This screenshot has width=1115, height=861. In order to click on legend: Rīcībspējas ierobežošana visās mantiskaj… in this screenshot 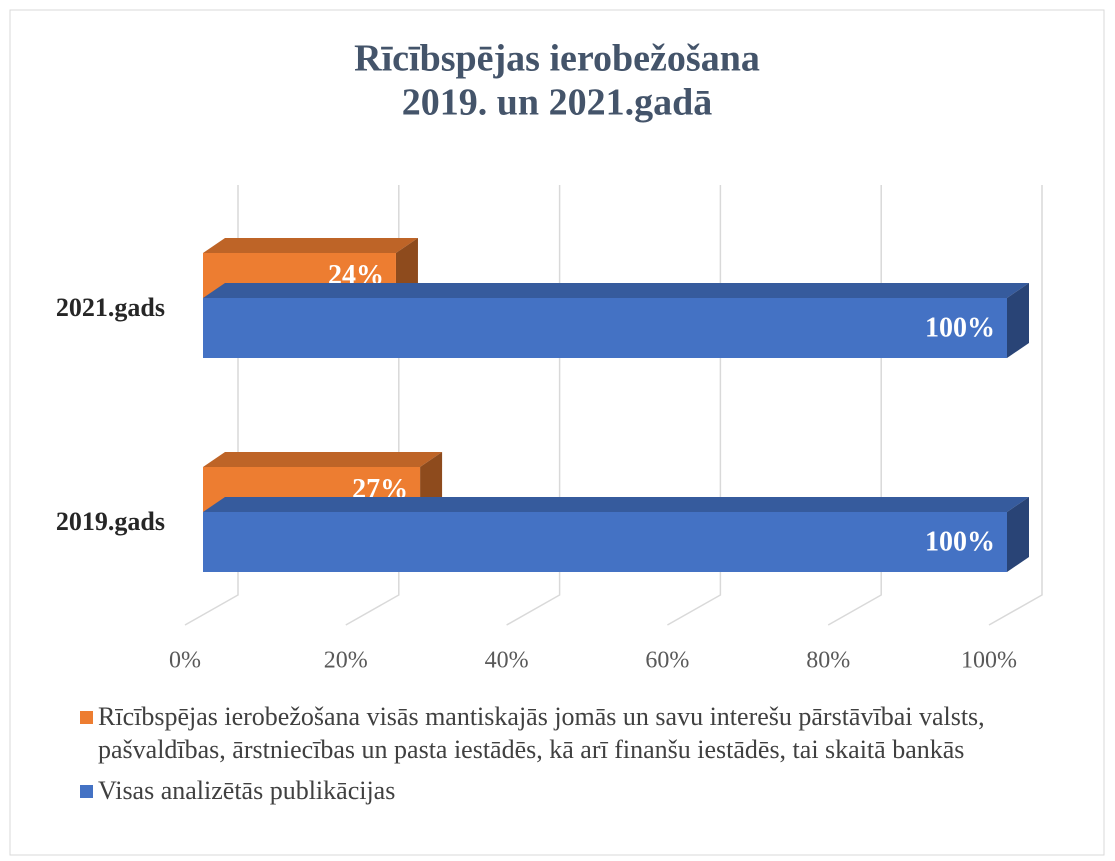, I will do `click(575, 757)`.